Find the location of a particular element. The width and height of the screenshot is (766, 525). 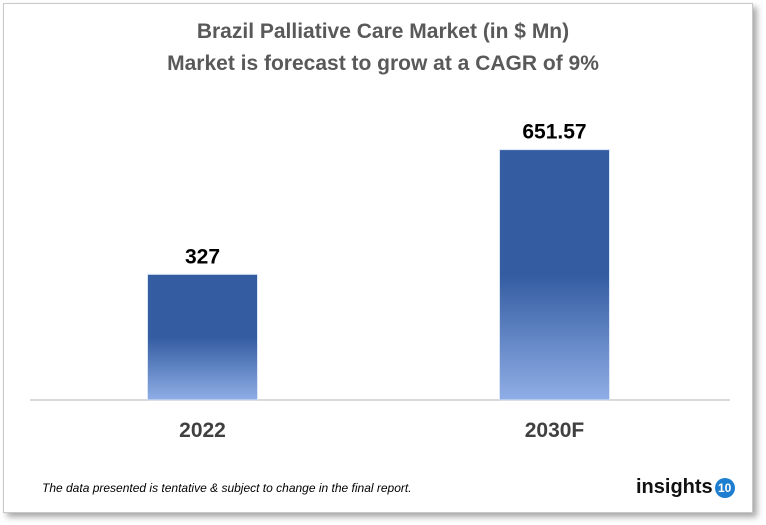

bar-2030F is located at coordinates (554, 275).